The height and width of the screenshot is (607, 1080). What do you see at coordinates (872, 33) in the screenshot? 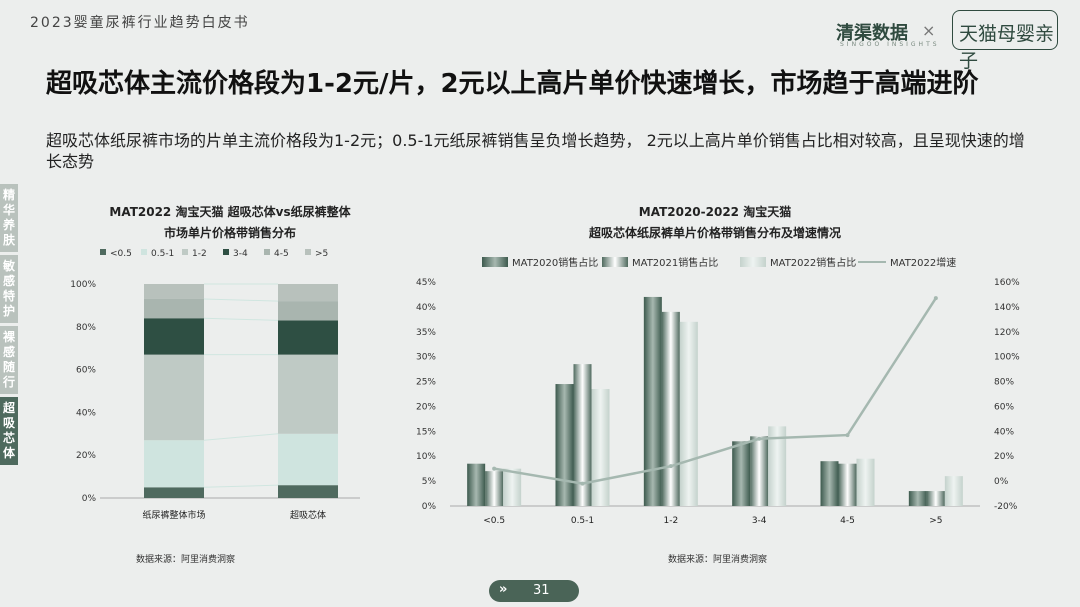
I see `qingqu-logo: 清渠数据` at bounding box center [872, 33].